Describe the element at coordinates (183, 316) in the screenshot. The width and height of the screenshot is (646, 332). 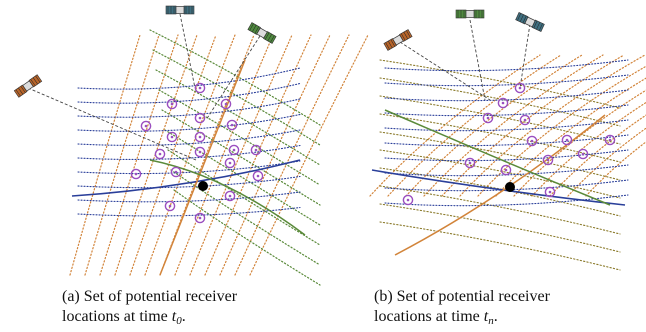
I see `caption-a-period: .` at that location.